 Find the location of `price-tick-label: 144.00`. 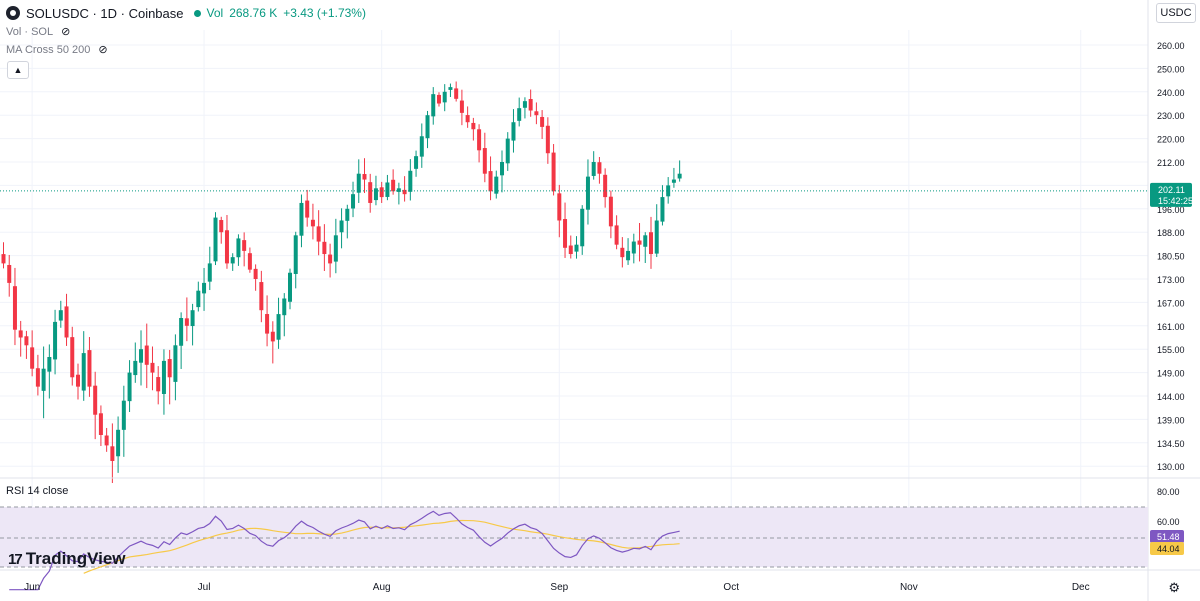

price-tick-label: 144.00 is located at coordinates (1171, 397).